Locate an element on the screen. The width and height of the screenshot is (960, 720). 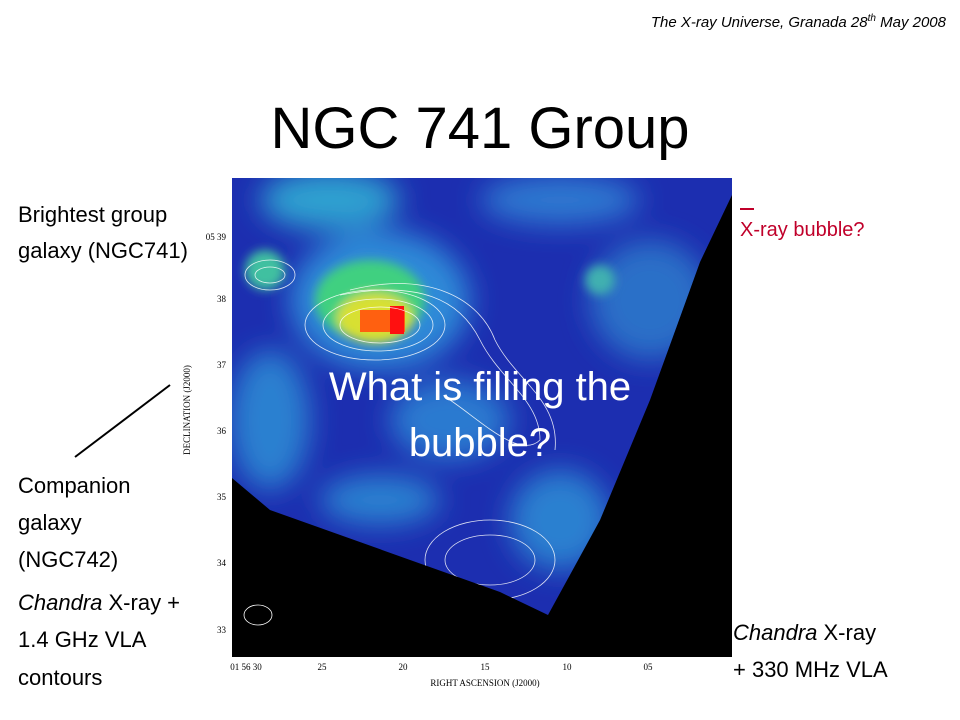
dec-tick: 35 is located at coordinates (222, 497).